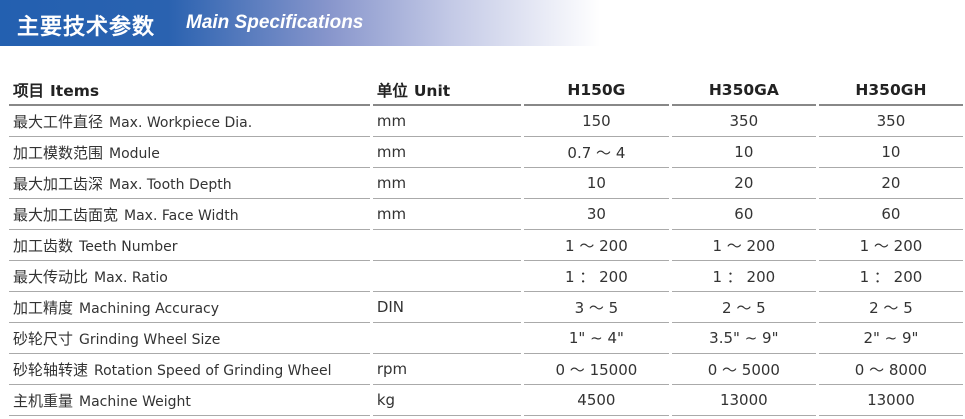 The image size is (965, 419). Describe the element at coordinates (135, 401) in the screenshot. I see `item-en: Machine Weight` at that location.